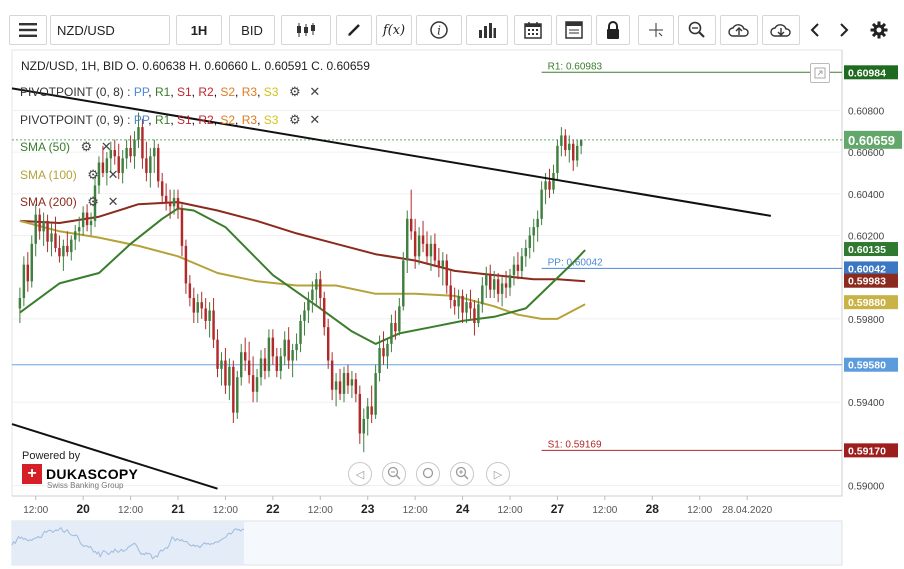  Describe the element at coordinates (249, 120) in the screenshot. I see `pivot-2-r3: R3` at that location.